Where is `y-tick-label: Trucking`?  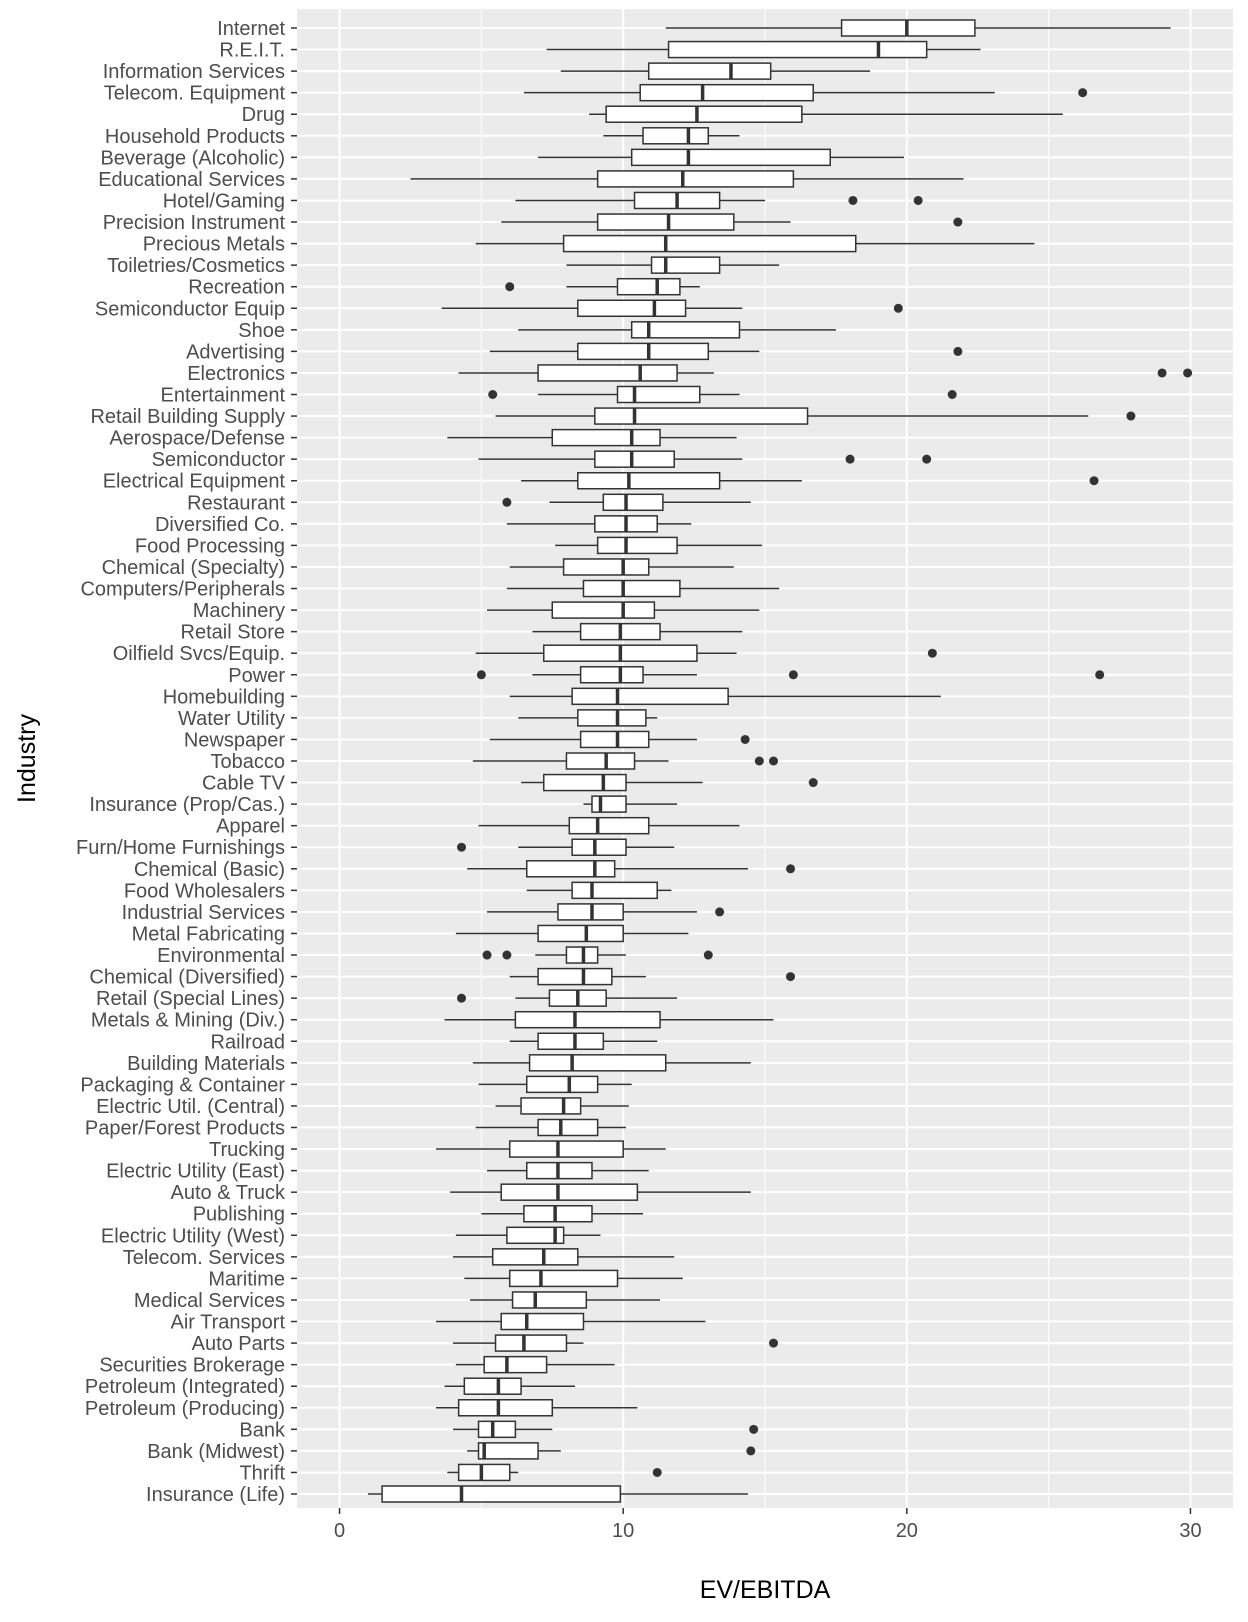
y-tick-label: Trucking is located at coordinates (247, 1150).